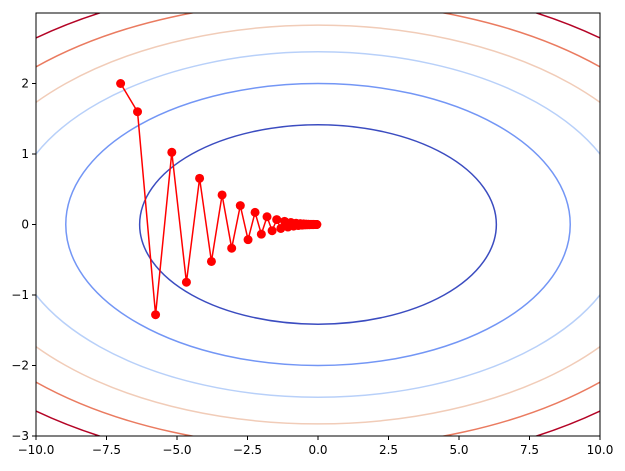 The image size is (625, 471). What do you see at coordinates (176, 450) in the screenshot?
I see `x-tick-label: −5.0` at bounding box center [176, 450].